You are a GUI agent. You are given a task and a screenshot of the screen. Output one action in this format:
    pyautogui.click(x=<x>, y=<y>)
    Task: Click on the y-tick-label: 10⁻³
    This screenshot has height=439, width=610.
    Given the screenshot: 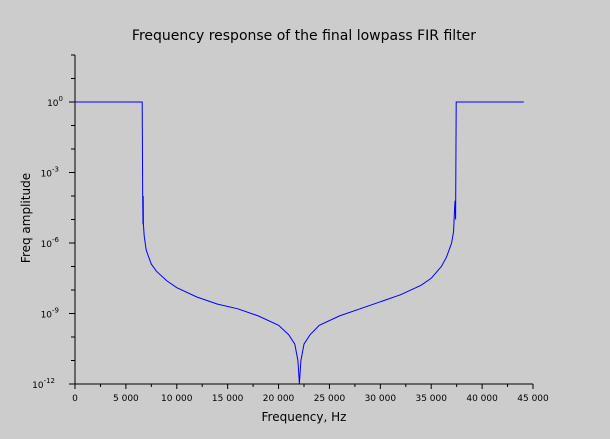 What is the action you would take?
    pyautogui.click(x=50, y=173)
    